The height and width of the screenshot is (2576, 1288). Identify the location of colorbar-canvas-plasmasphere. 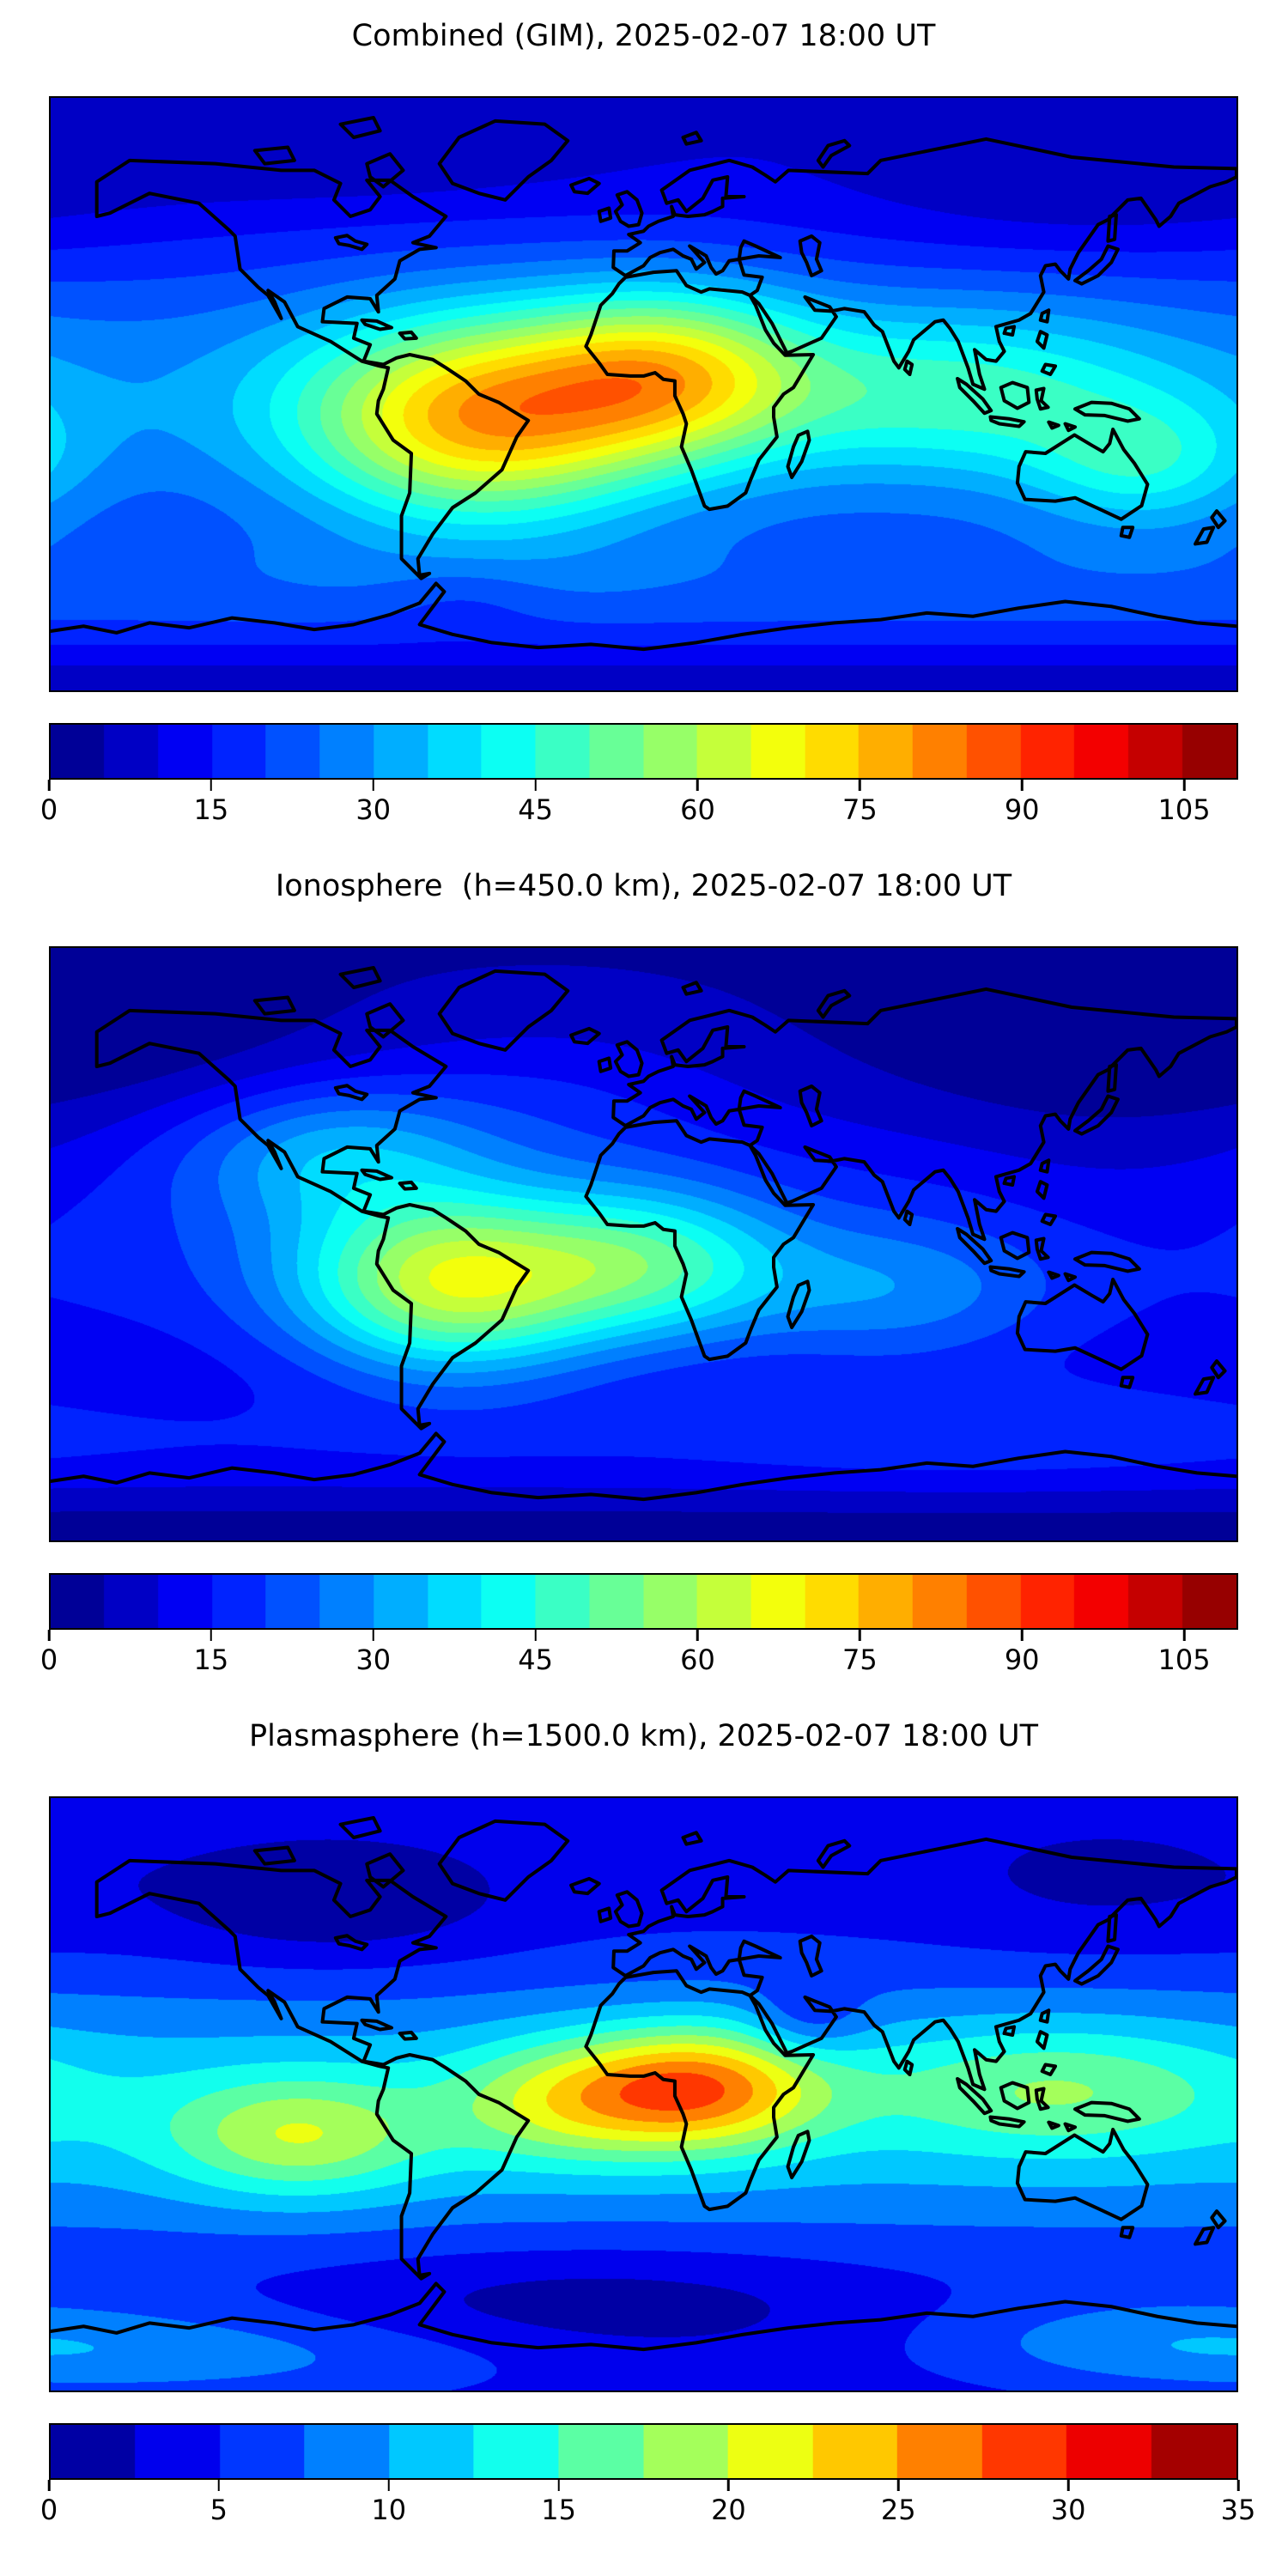
(643, 2451).